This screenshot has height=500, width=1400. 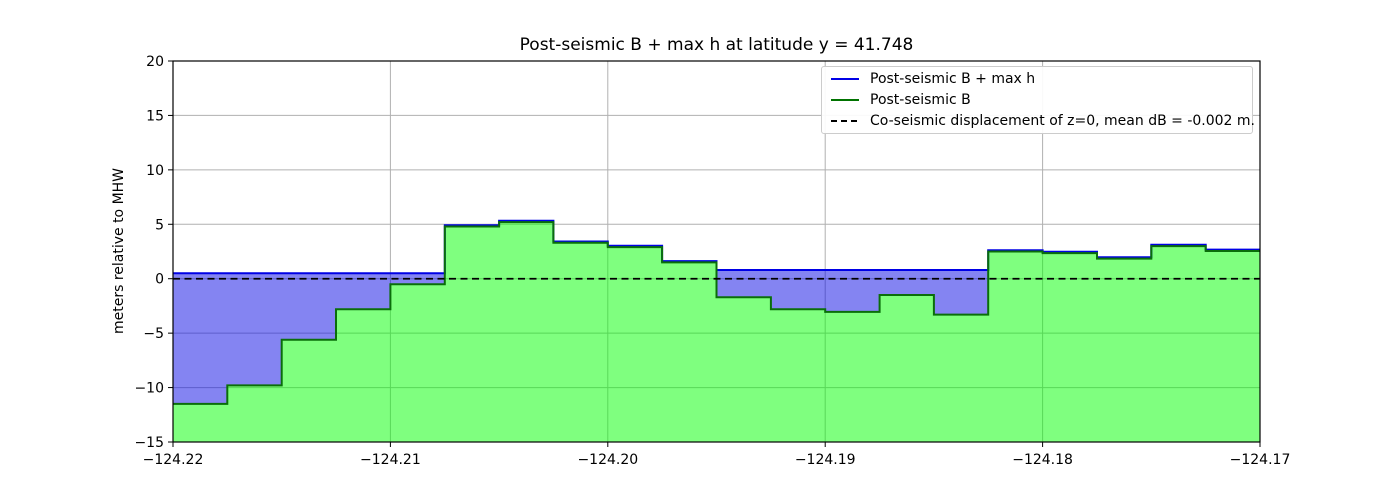 I want to click on x-tick-label: −124.21, so click(x=390, y=460).